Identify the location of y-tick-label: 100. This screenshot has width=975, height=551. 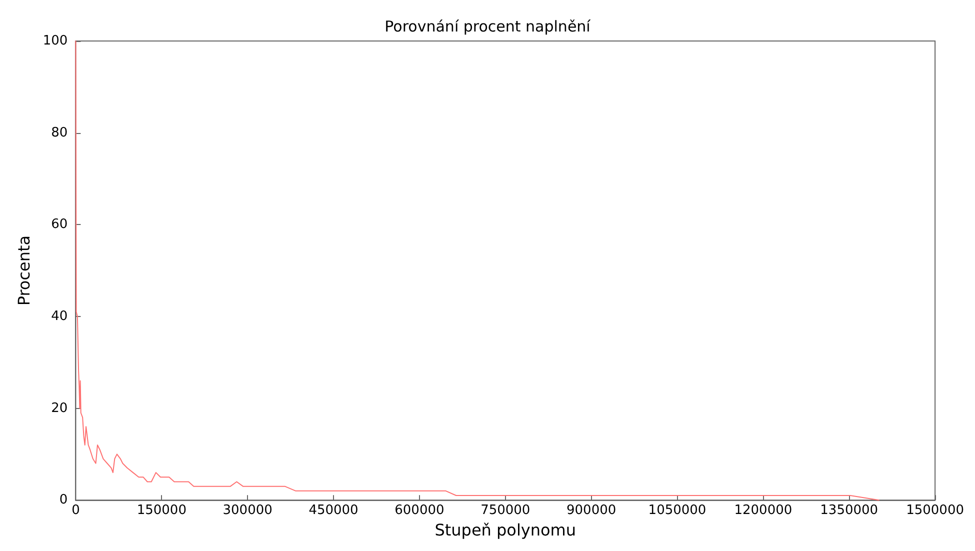
(55, 41).